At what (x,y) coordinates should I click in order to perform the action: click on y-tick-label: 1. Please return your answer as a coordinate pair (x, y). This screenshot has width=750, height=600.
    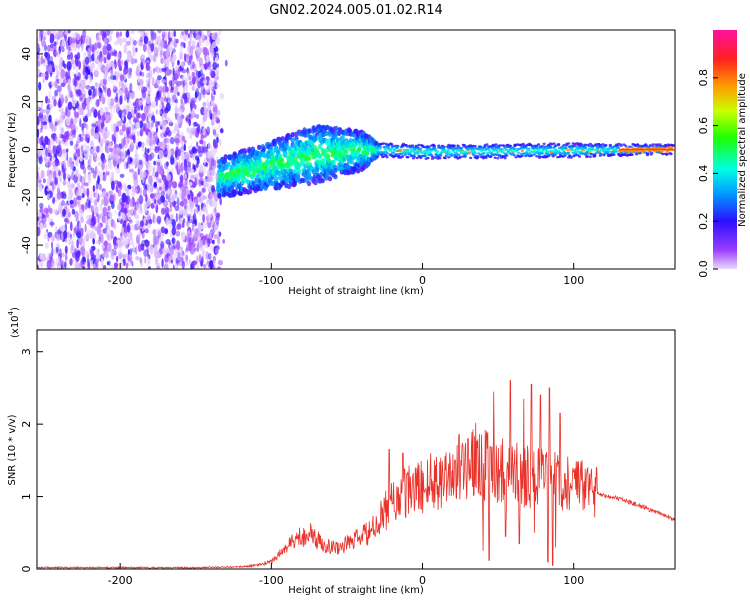
    Looking at the image, I should click on (26, 496).